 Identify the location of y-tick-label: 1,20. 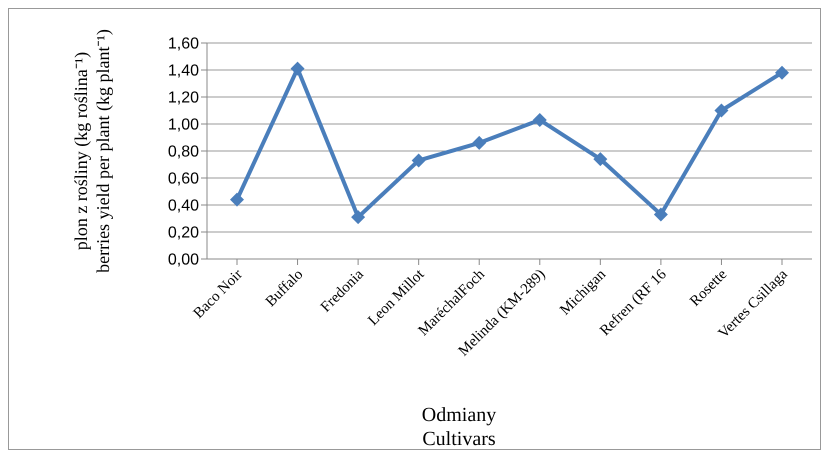
(184, 98).